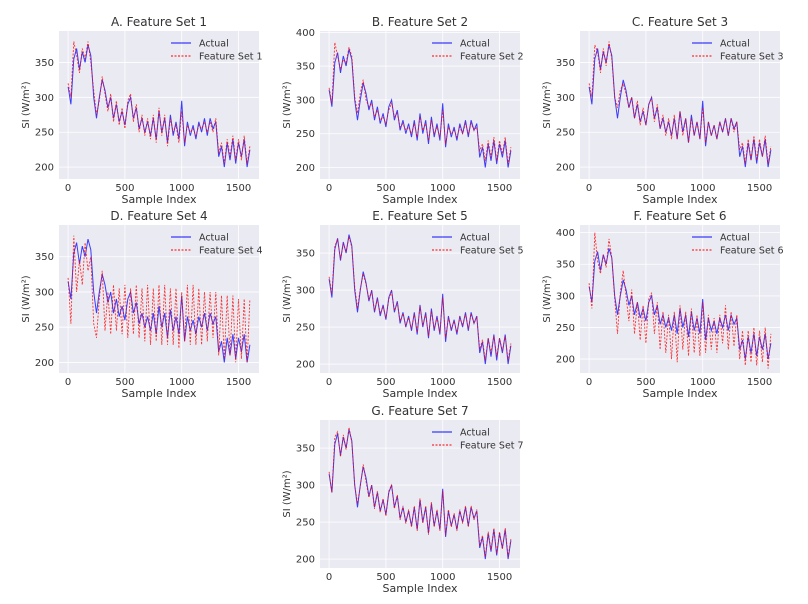  Describe the element at coordinates (478, 51) in the screenshot. I see `legend: Actual Feature Set 2` at that location.